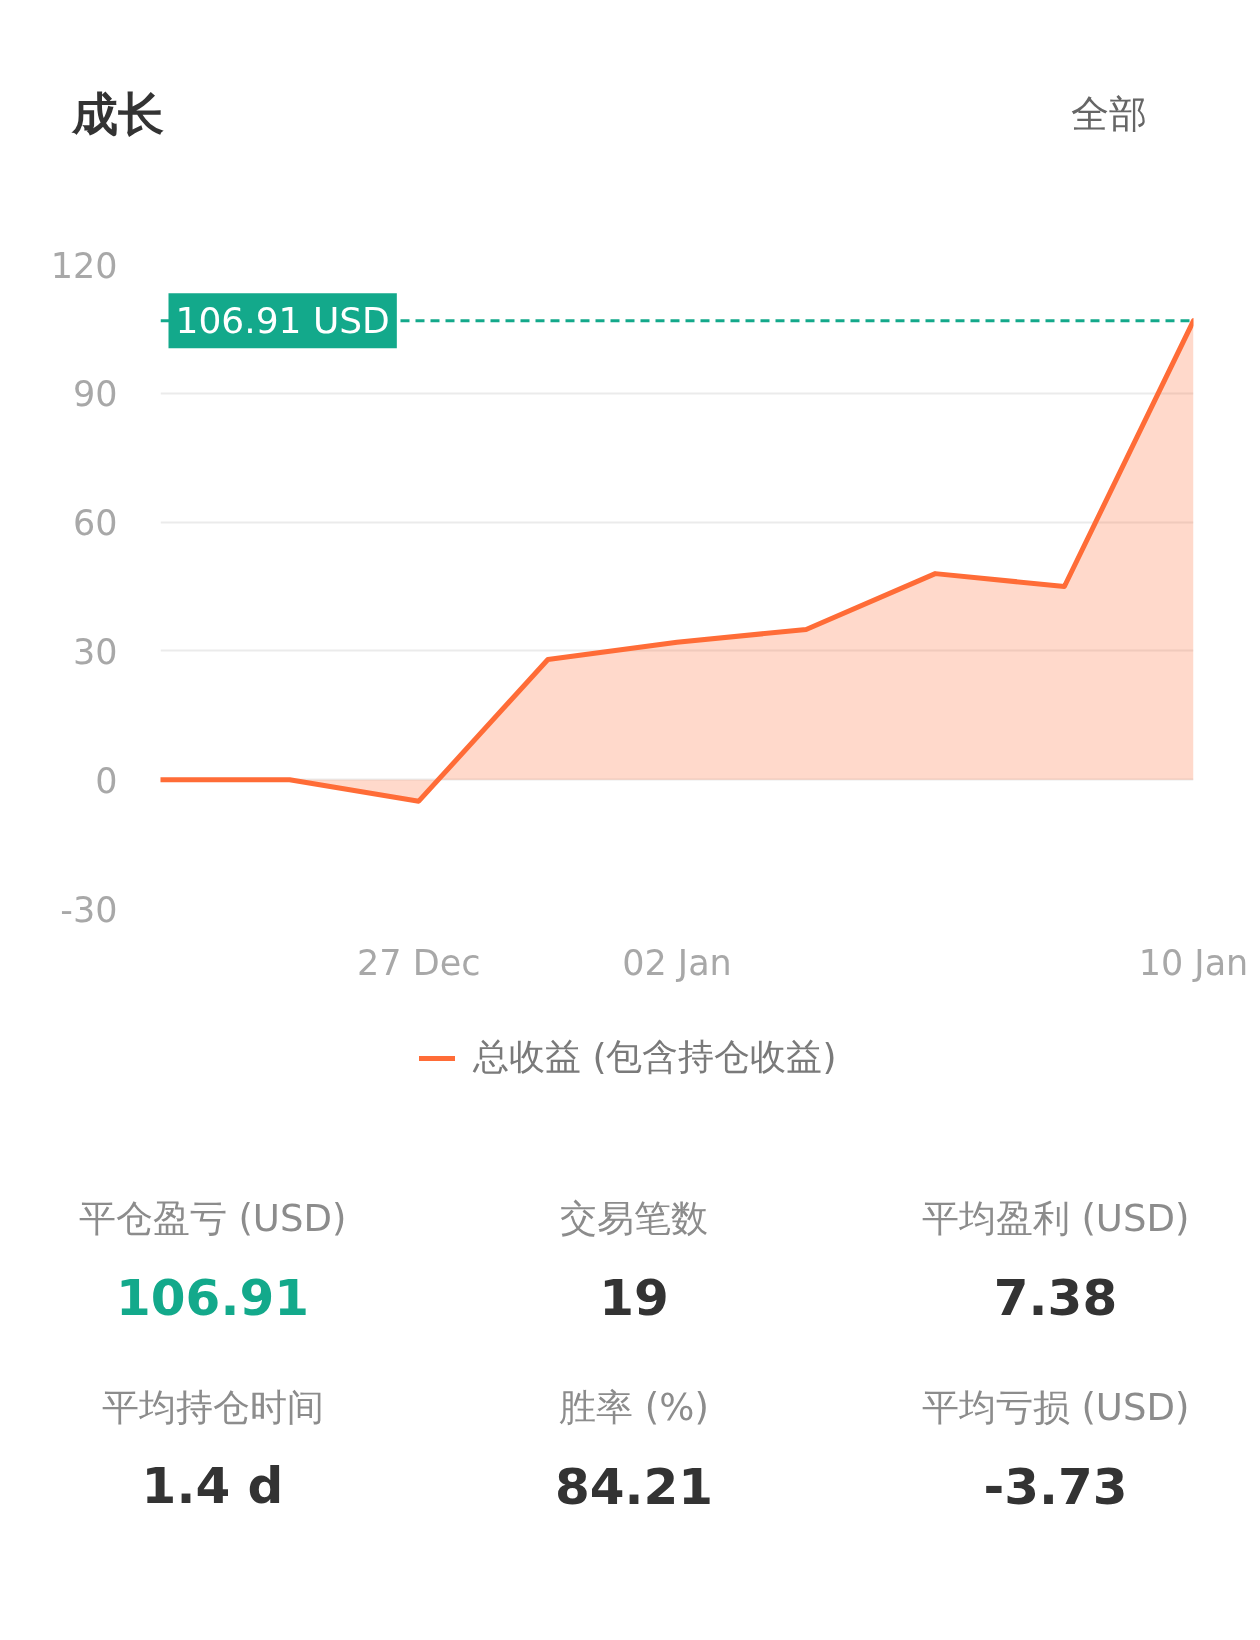 This screenshot has width=1260, height=1640. What do you see at coordinates (282, 321) in the screenshot?
I see `ref-line-label: 106.91 USD` at bounding box center [282, 321].